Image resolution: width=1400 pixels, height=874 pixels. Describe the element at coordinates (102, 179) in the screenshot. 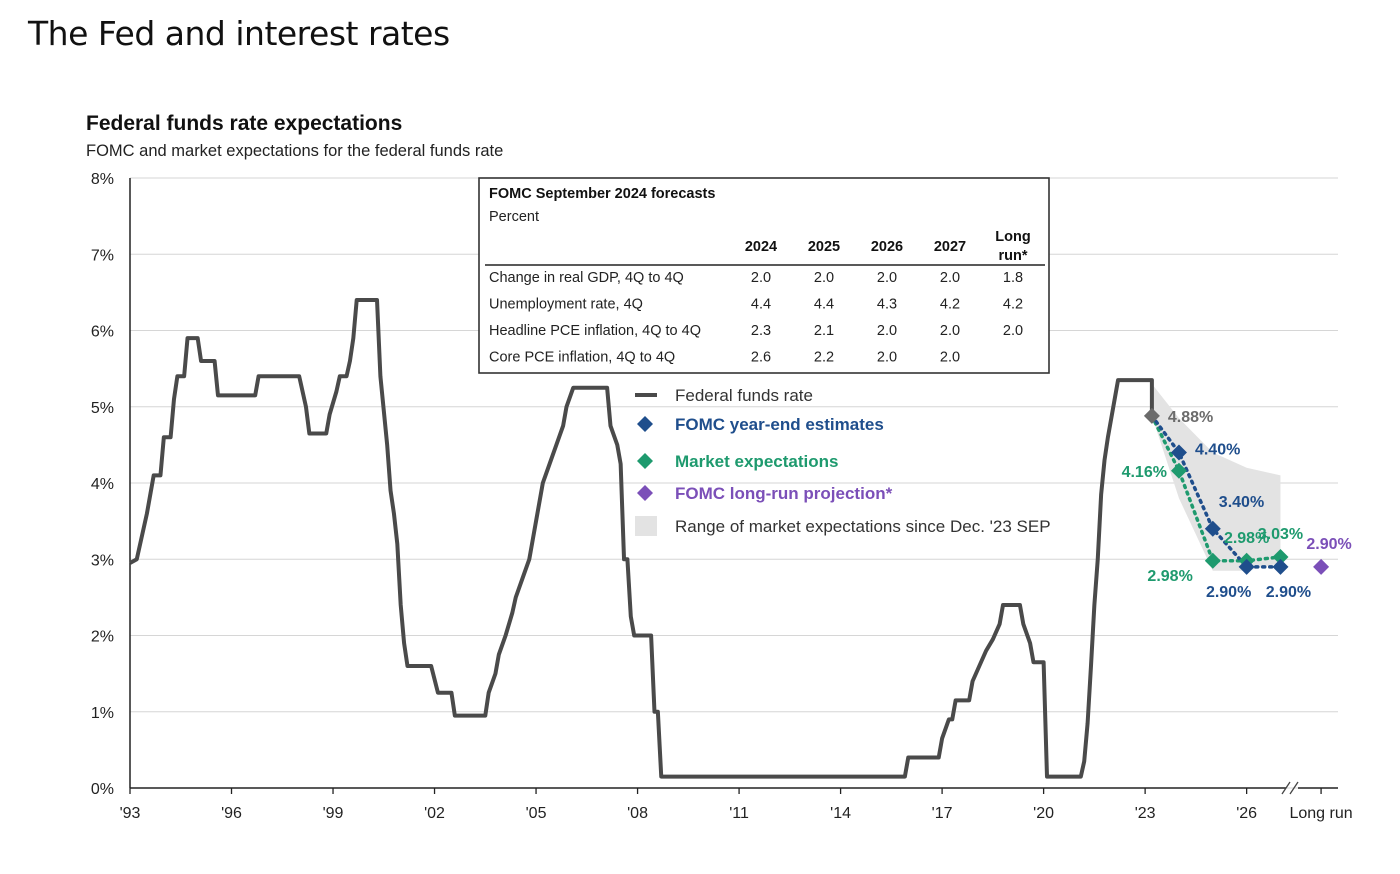

I see `y-tick-label: 8%` at that location.